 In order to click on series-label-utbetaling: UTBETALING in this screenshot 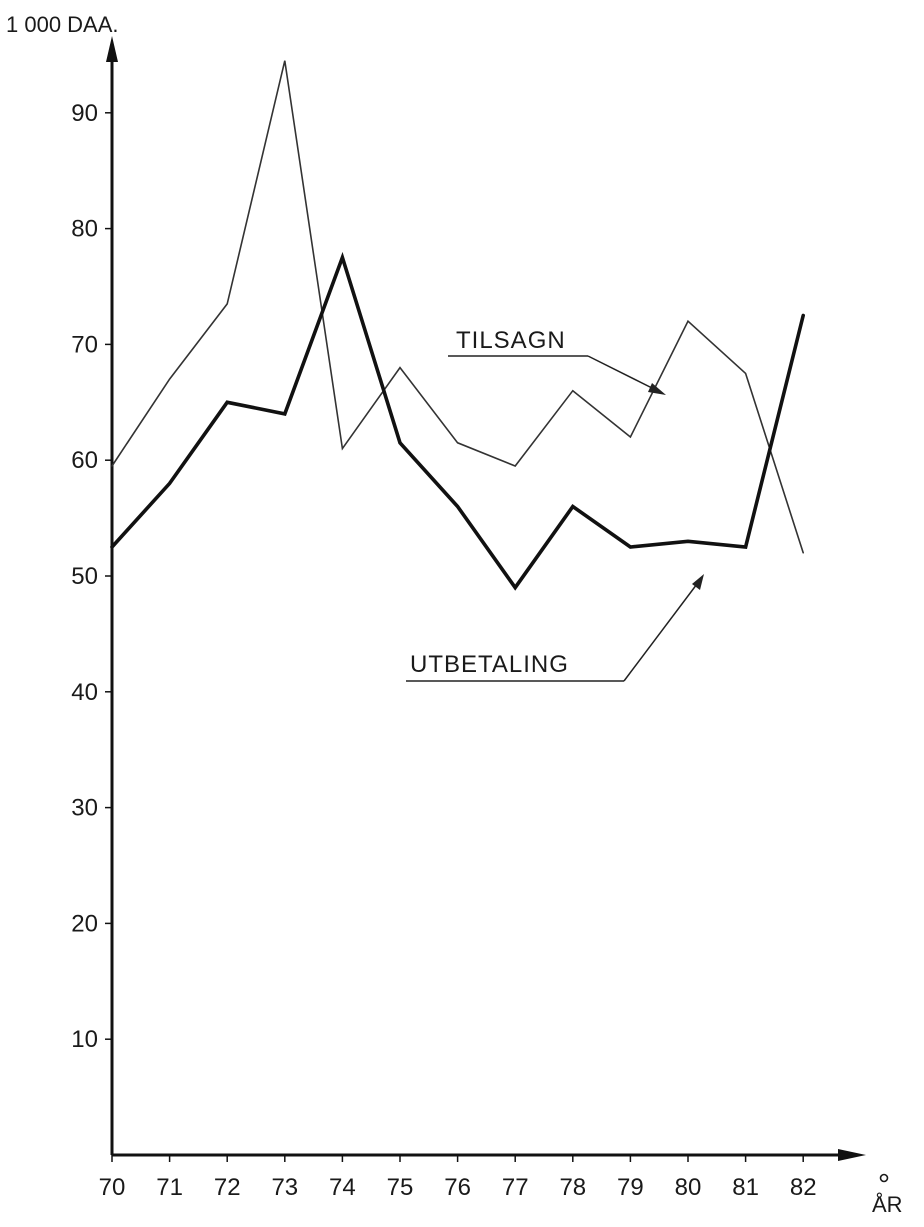, I will do `click(489, 664)`.